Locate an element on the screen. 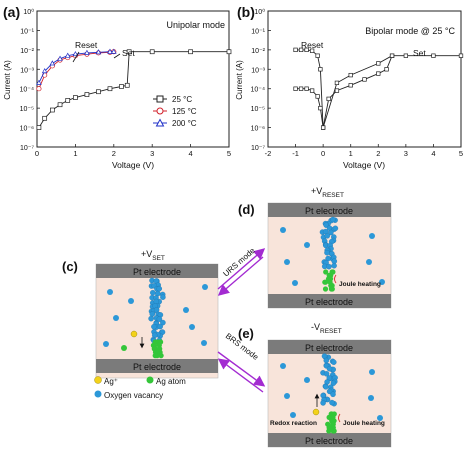 This screenshot has height=474, width=474. legend-ag-atom-marker is located at coordinates (150, 380).